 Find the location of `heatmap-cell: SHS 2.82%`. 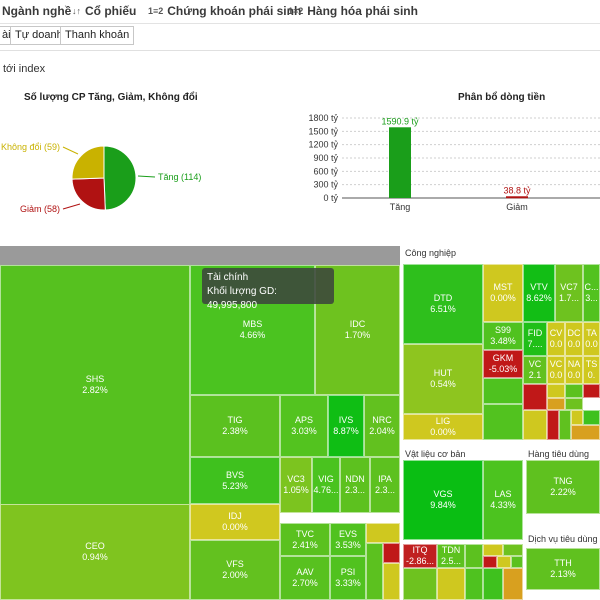

heatmap-cell: SHS 2.82% is located at coordinates (95, 385).